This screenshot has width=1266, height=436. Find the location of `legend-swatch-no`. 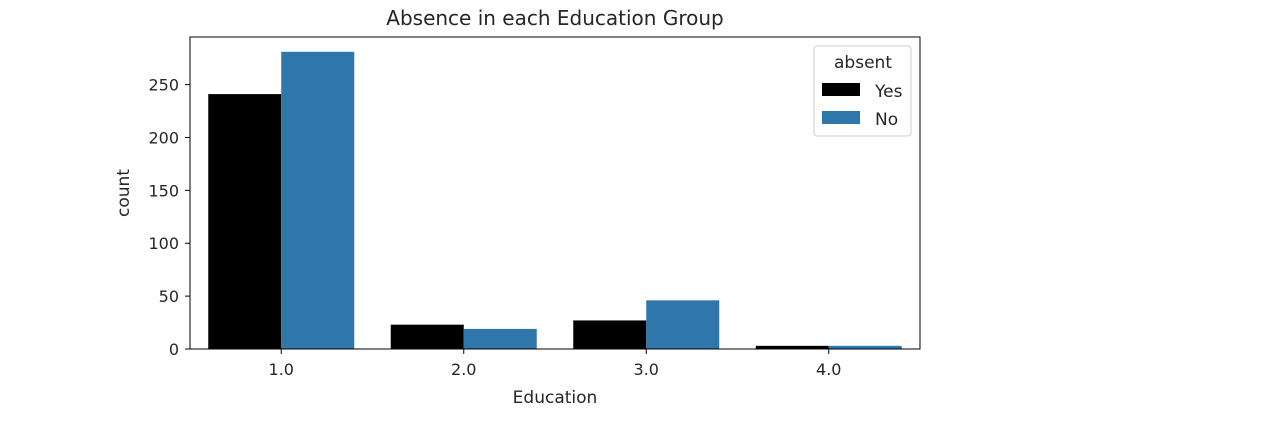

legend-swatch-no is located at coordinates (841, 117).